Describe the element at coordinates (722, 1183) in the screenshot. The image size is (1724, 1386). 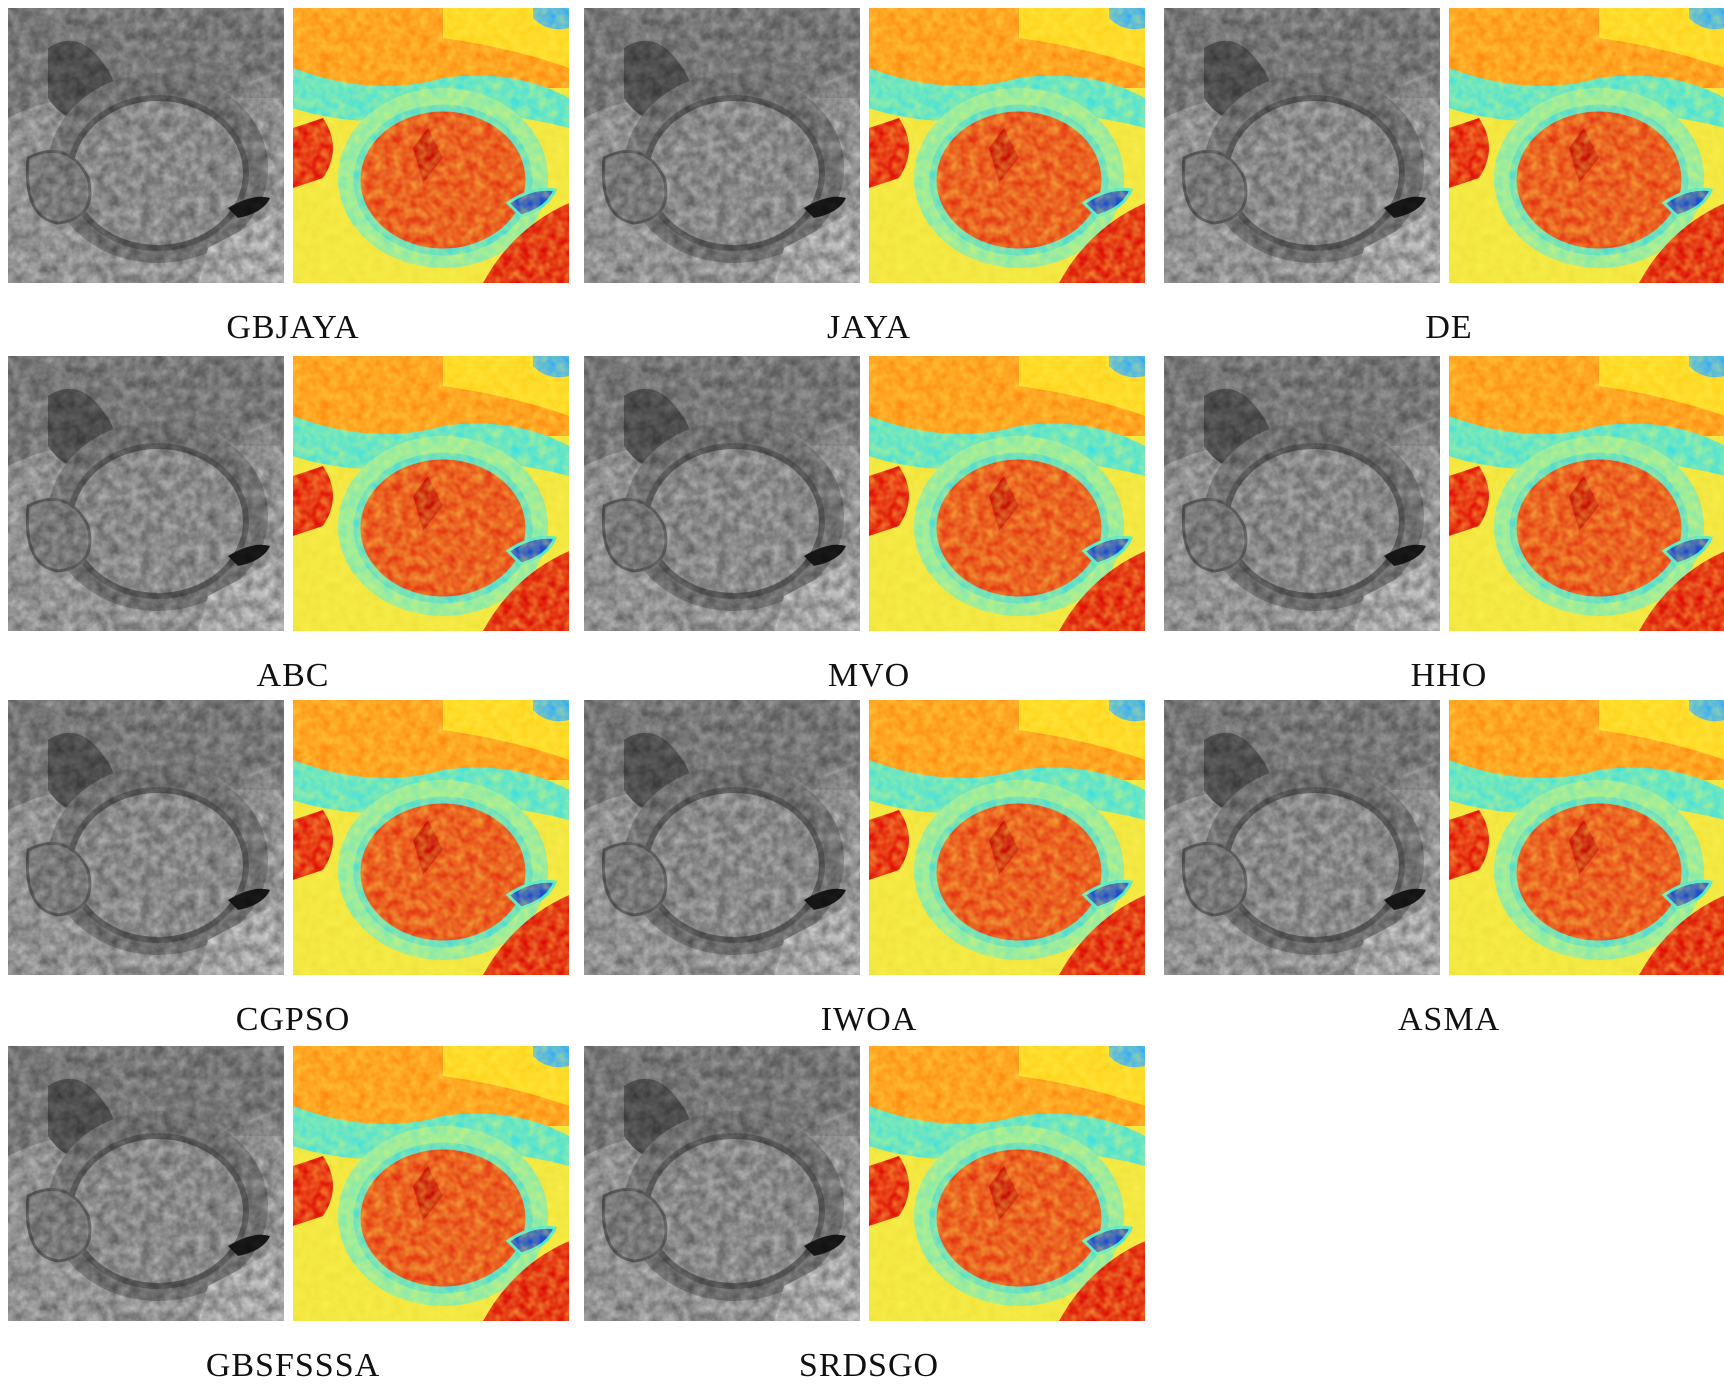
I see `srdsgo-gray-image` at that location.